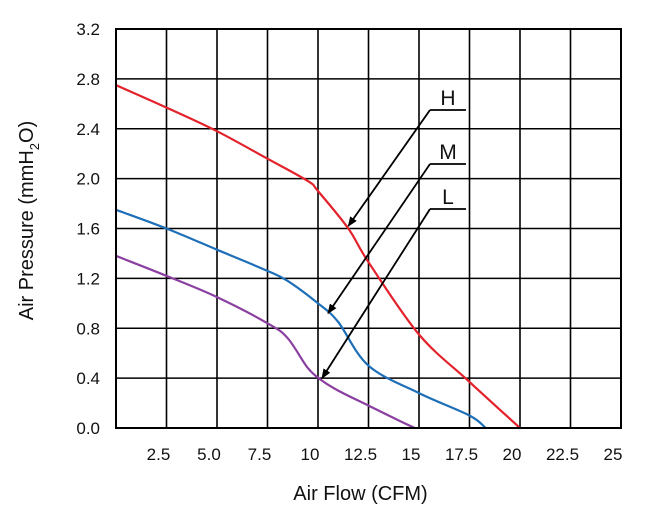  What do you see at coordinates (389, 168) in the screenshot?
I see `callout-arrow-h` at bounding box center [389, 168].